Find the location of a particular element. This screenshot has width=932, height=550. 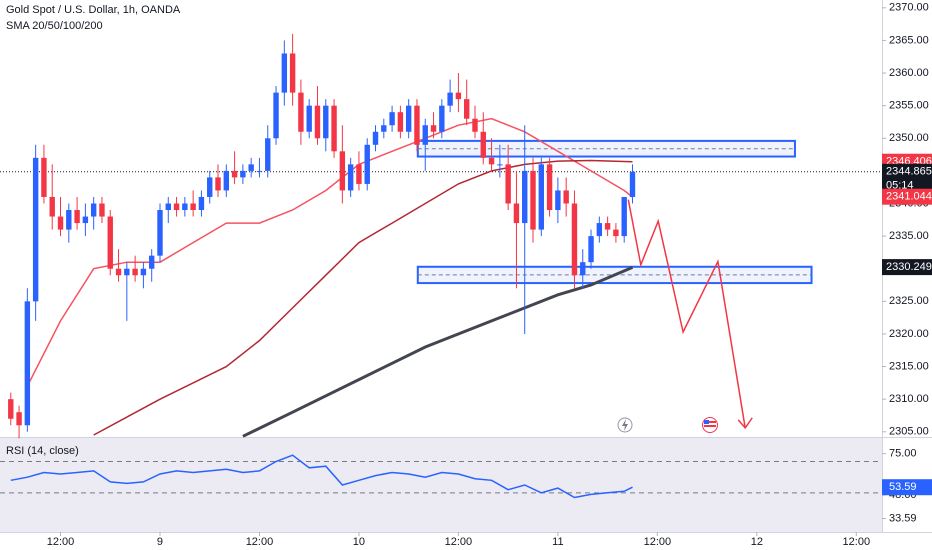

rsi-current-label: 53.59 is located at coordinates (903, 487).